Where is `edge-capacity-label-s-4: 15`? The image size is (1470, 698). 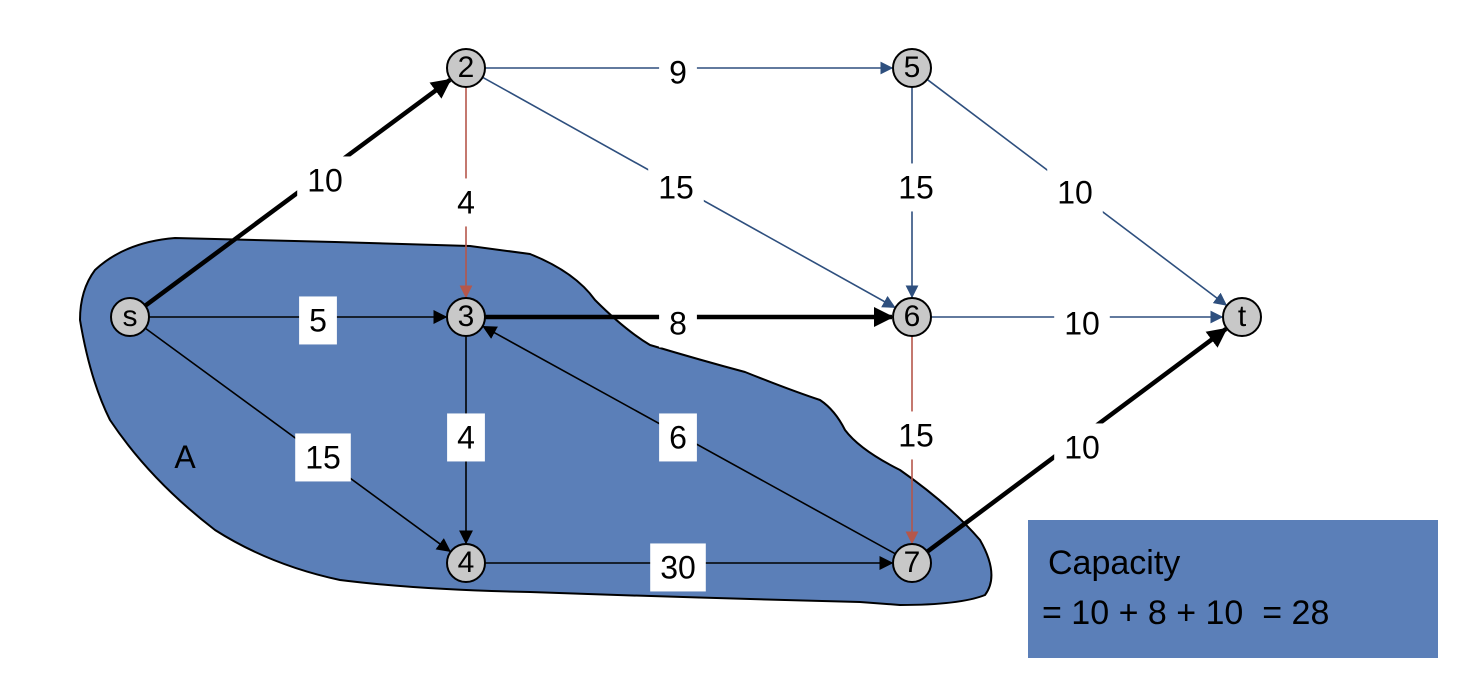
edge-capacity-label-s-4: 15 is located at coordinates (323, 457).